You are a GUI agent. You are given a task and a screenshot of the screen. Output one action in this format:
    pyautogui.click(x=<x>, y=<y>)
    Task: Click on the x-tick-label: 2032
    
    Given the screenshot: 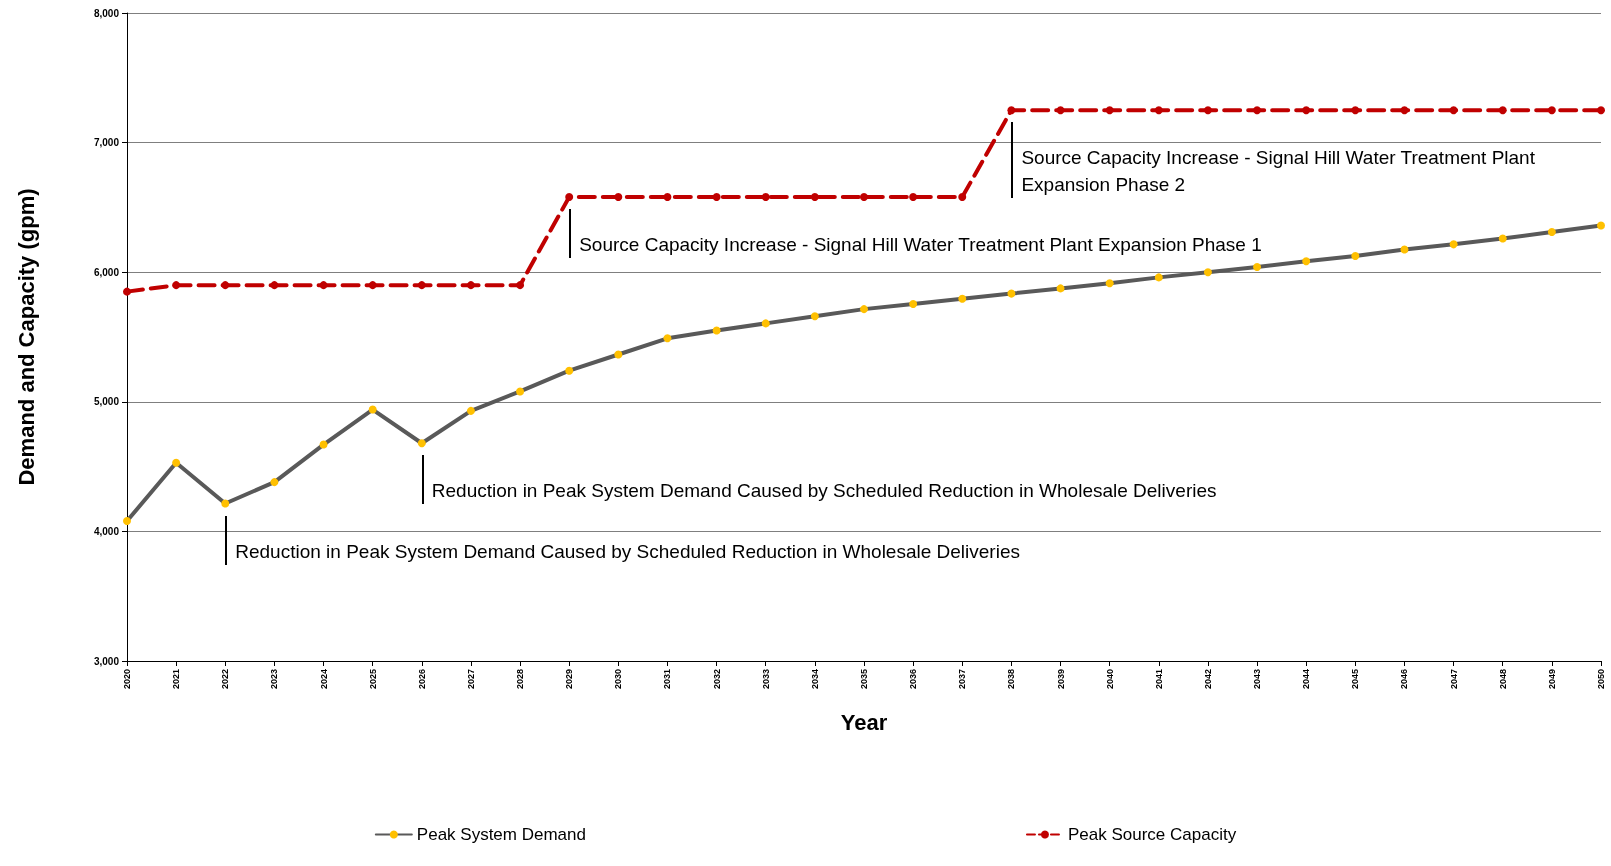 What is the action you would take?
    pyautogui.click(x=716, y=679)
    